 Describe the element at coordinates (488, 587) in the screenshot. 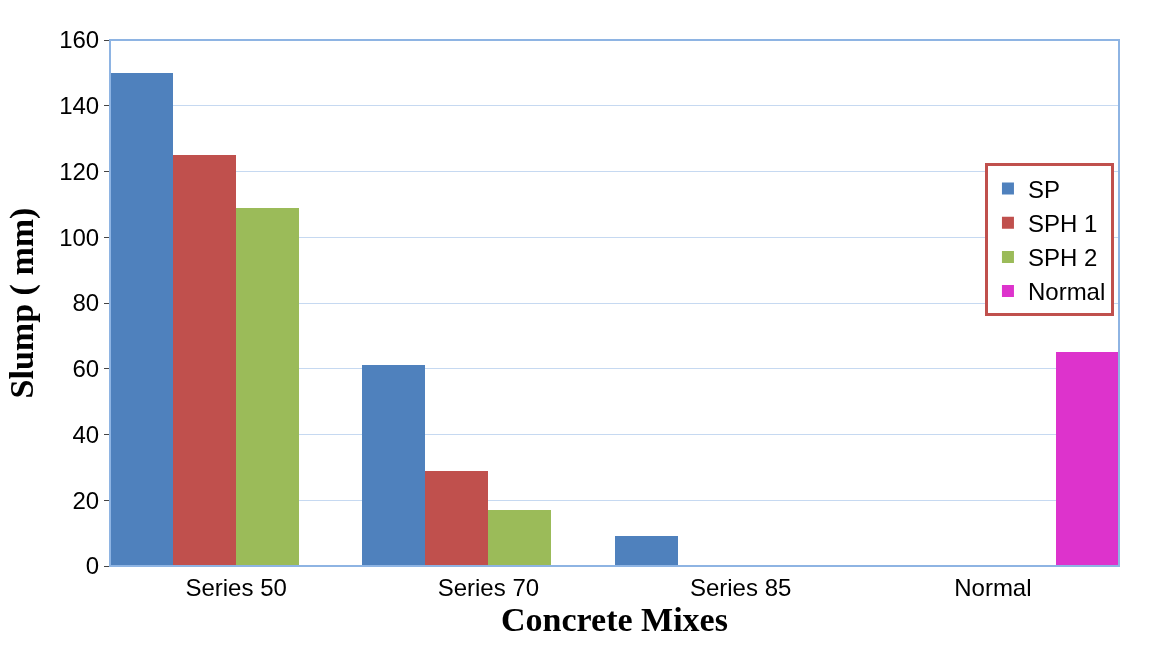

I see `x-tick-label: Series 70` at that location.